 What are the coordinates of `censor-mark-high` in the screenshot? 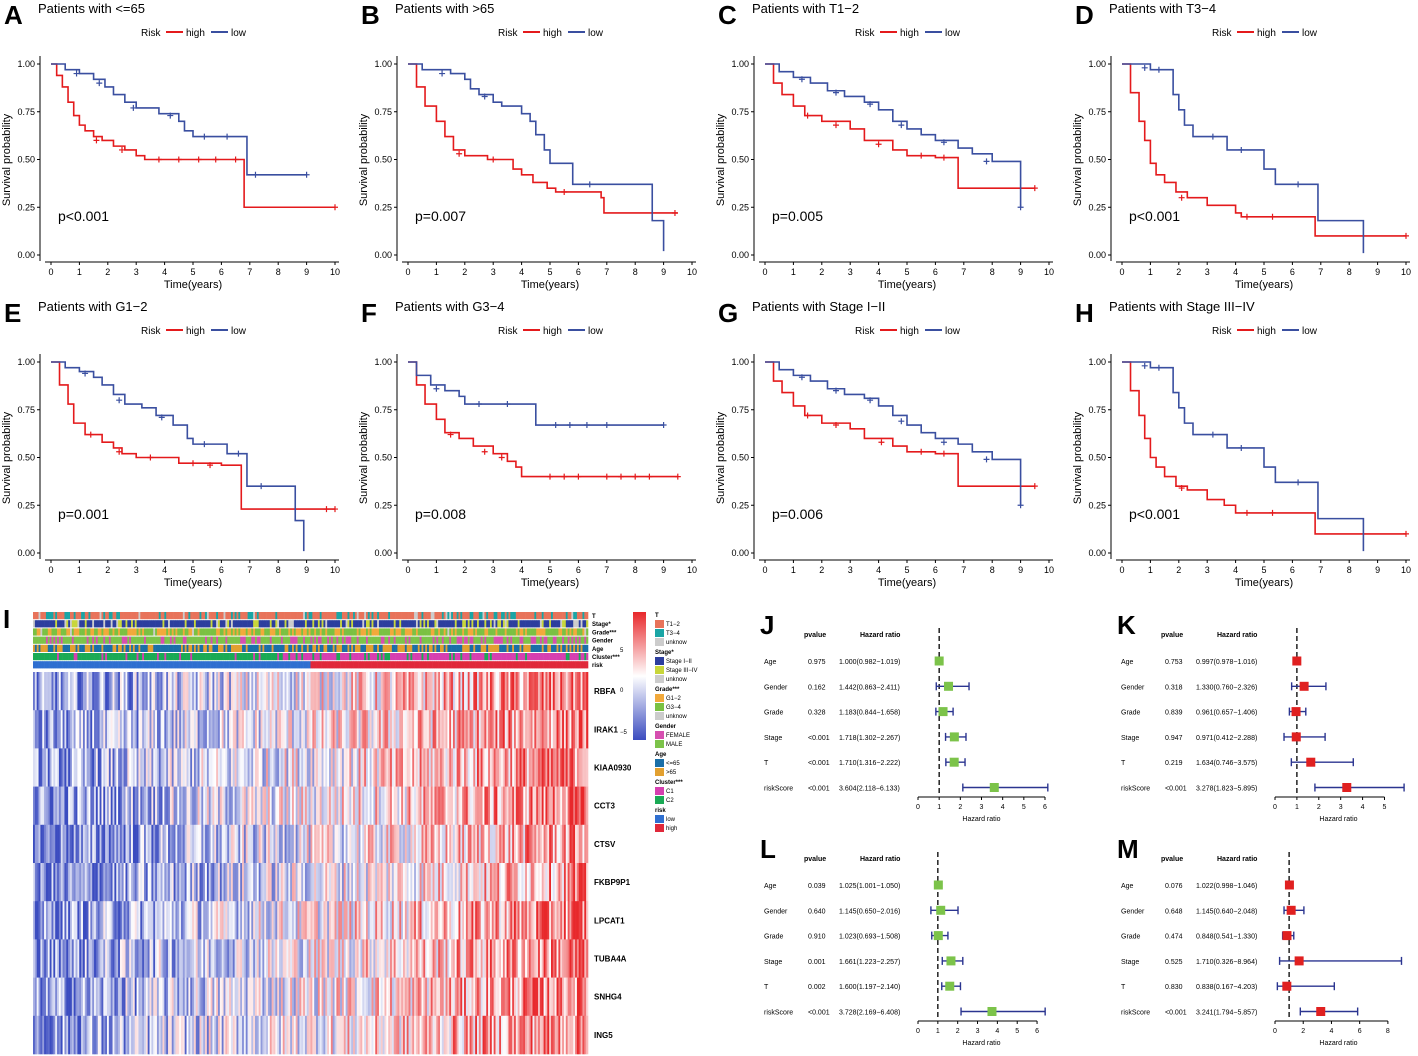 It's located at (1406, 533).